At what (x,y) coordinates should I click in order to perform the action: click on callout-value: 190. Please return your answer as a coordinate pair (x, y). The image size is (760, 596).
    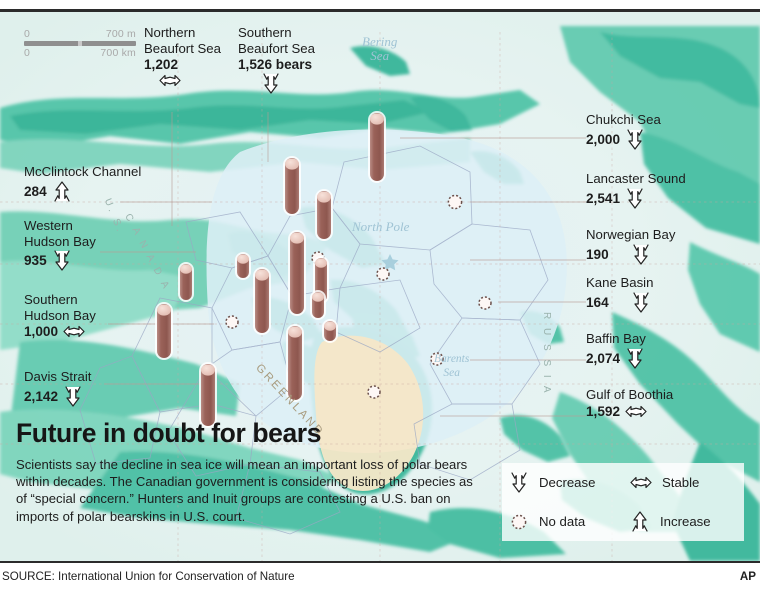
    Looking at the image, I should click on (597, 254).